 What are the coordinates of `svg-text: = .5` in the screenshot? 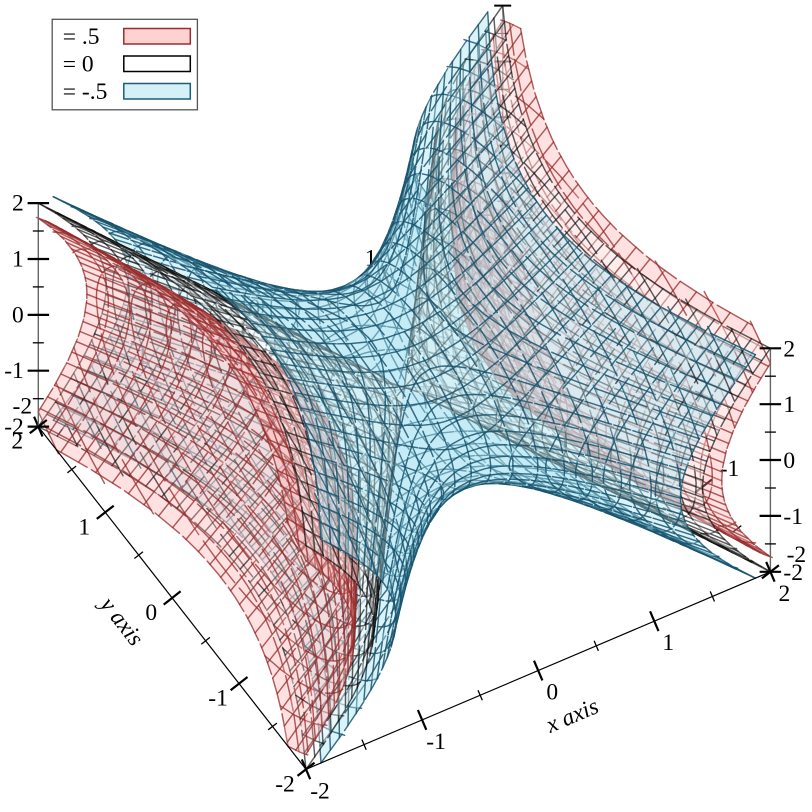 It's located at (81, 37).